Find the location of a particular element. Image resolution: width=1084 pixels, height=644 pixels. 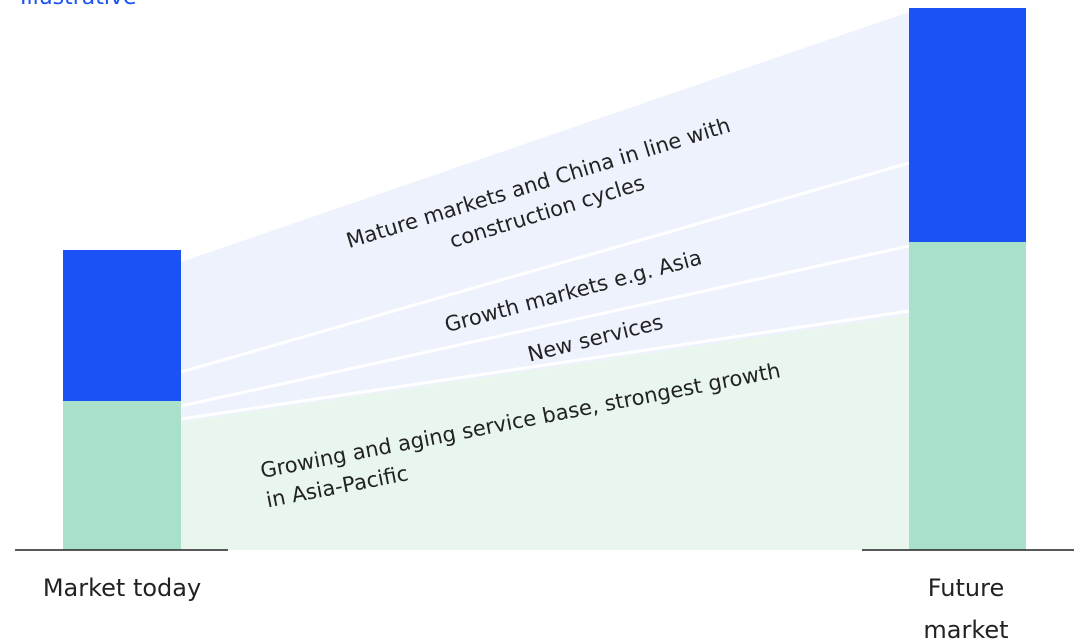

separator is located at coordinates (545, 365).